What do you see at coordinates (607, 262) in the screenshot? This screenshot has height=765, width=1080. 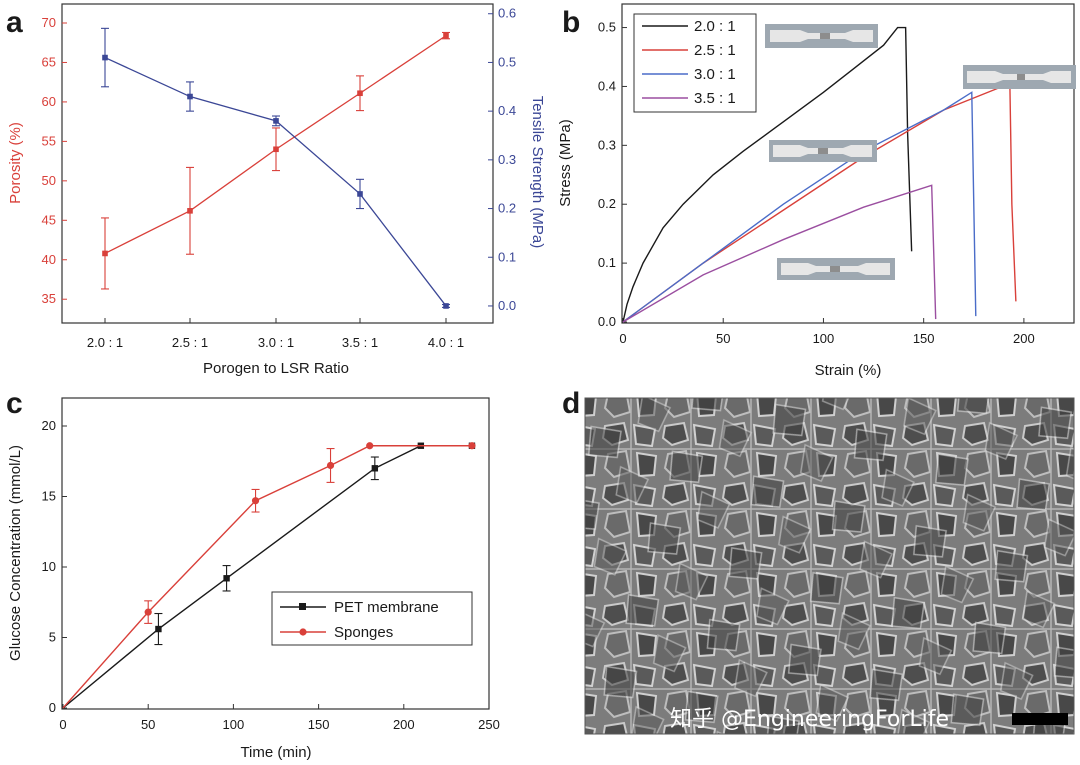 I see `y-tick-label: 0.1` at bounding box center [607, 262].